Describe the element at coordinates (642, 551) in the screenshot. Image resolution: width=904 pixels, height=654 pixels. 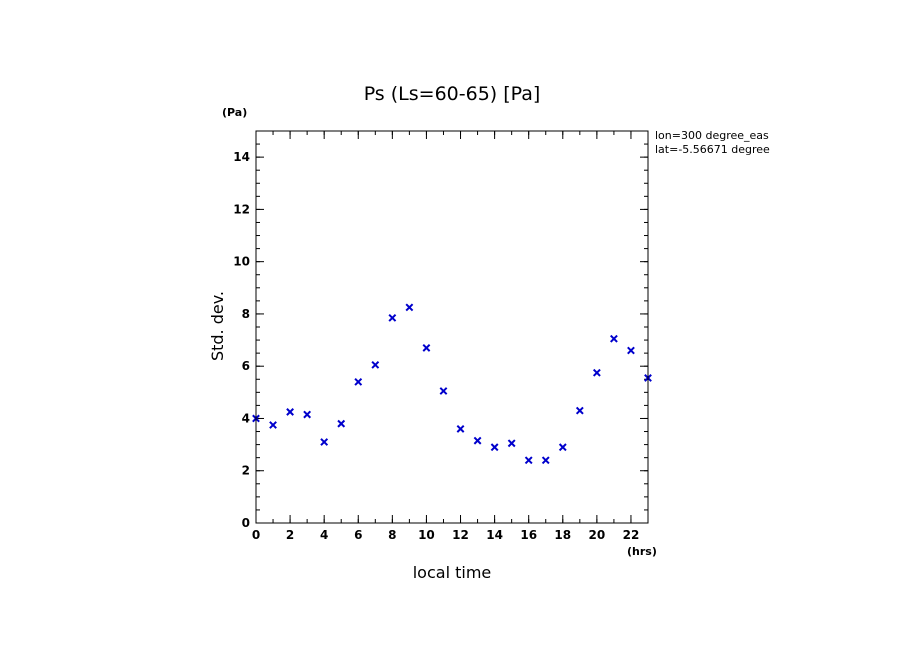
I see `x-unit-label: (hrs)` at that location.